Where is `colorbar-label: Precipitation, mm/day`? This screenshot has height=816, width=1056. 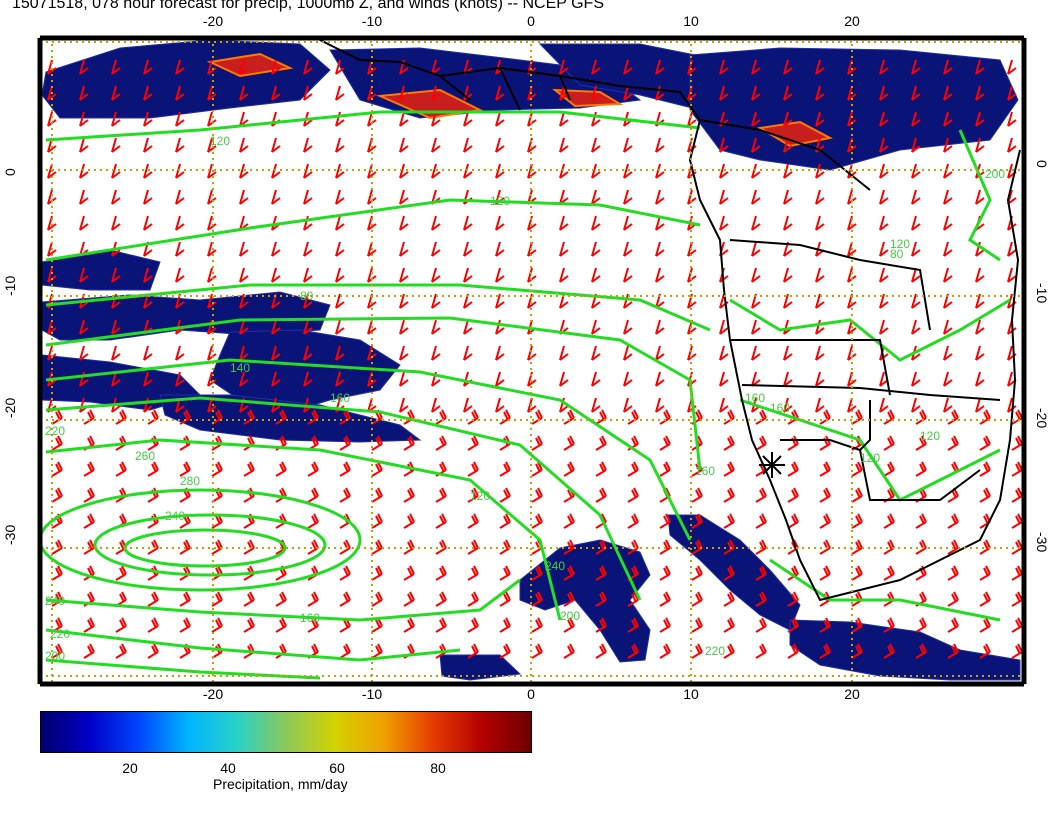 colorbar-label: Precipitation, mm/day is located at coordinates (280, 784).